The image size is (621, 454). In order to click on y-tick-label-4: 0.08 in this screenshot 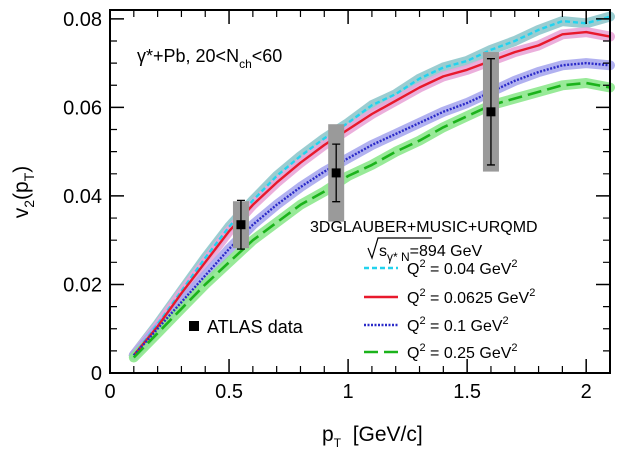, I will do `click(82, 20)`.